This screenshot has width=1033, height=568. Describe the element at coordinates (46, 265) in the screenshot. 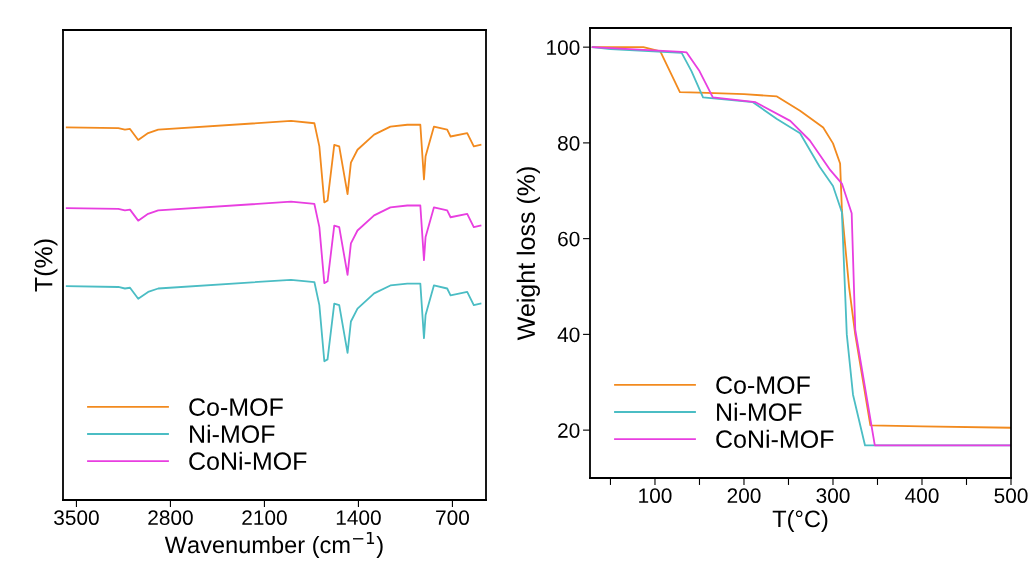

I see `y-axis-title: T(%)` at that location.